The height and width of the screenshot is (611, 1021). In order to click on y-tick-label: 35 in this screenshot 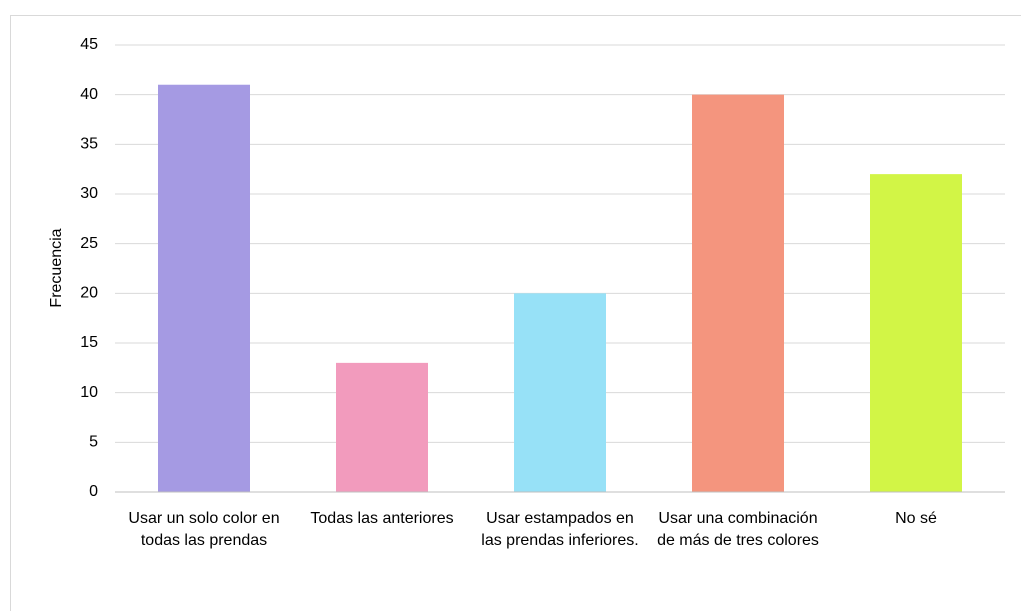, I will do `click(89, 144)`.